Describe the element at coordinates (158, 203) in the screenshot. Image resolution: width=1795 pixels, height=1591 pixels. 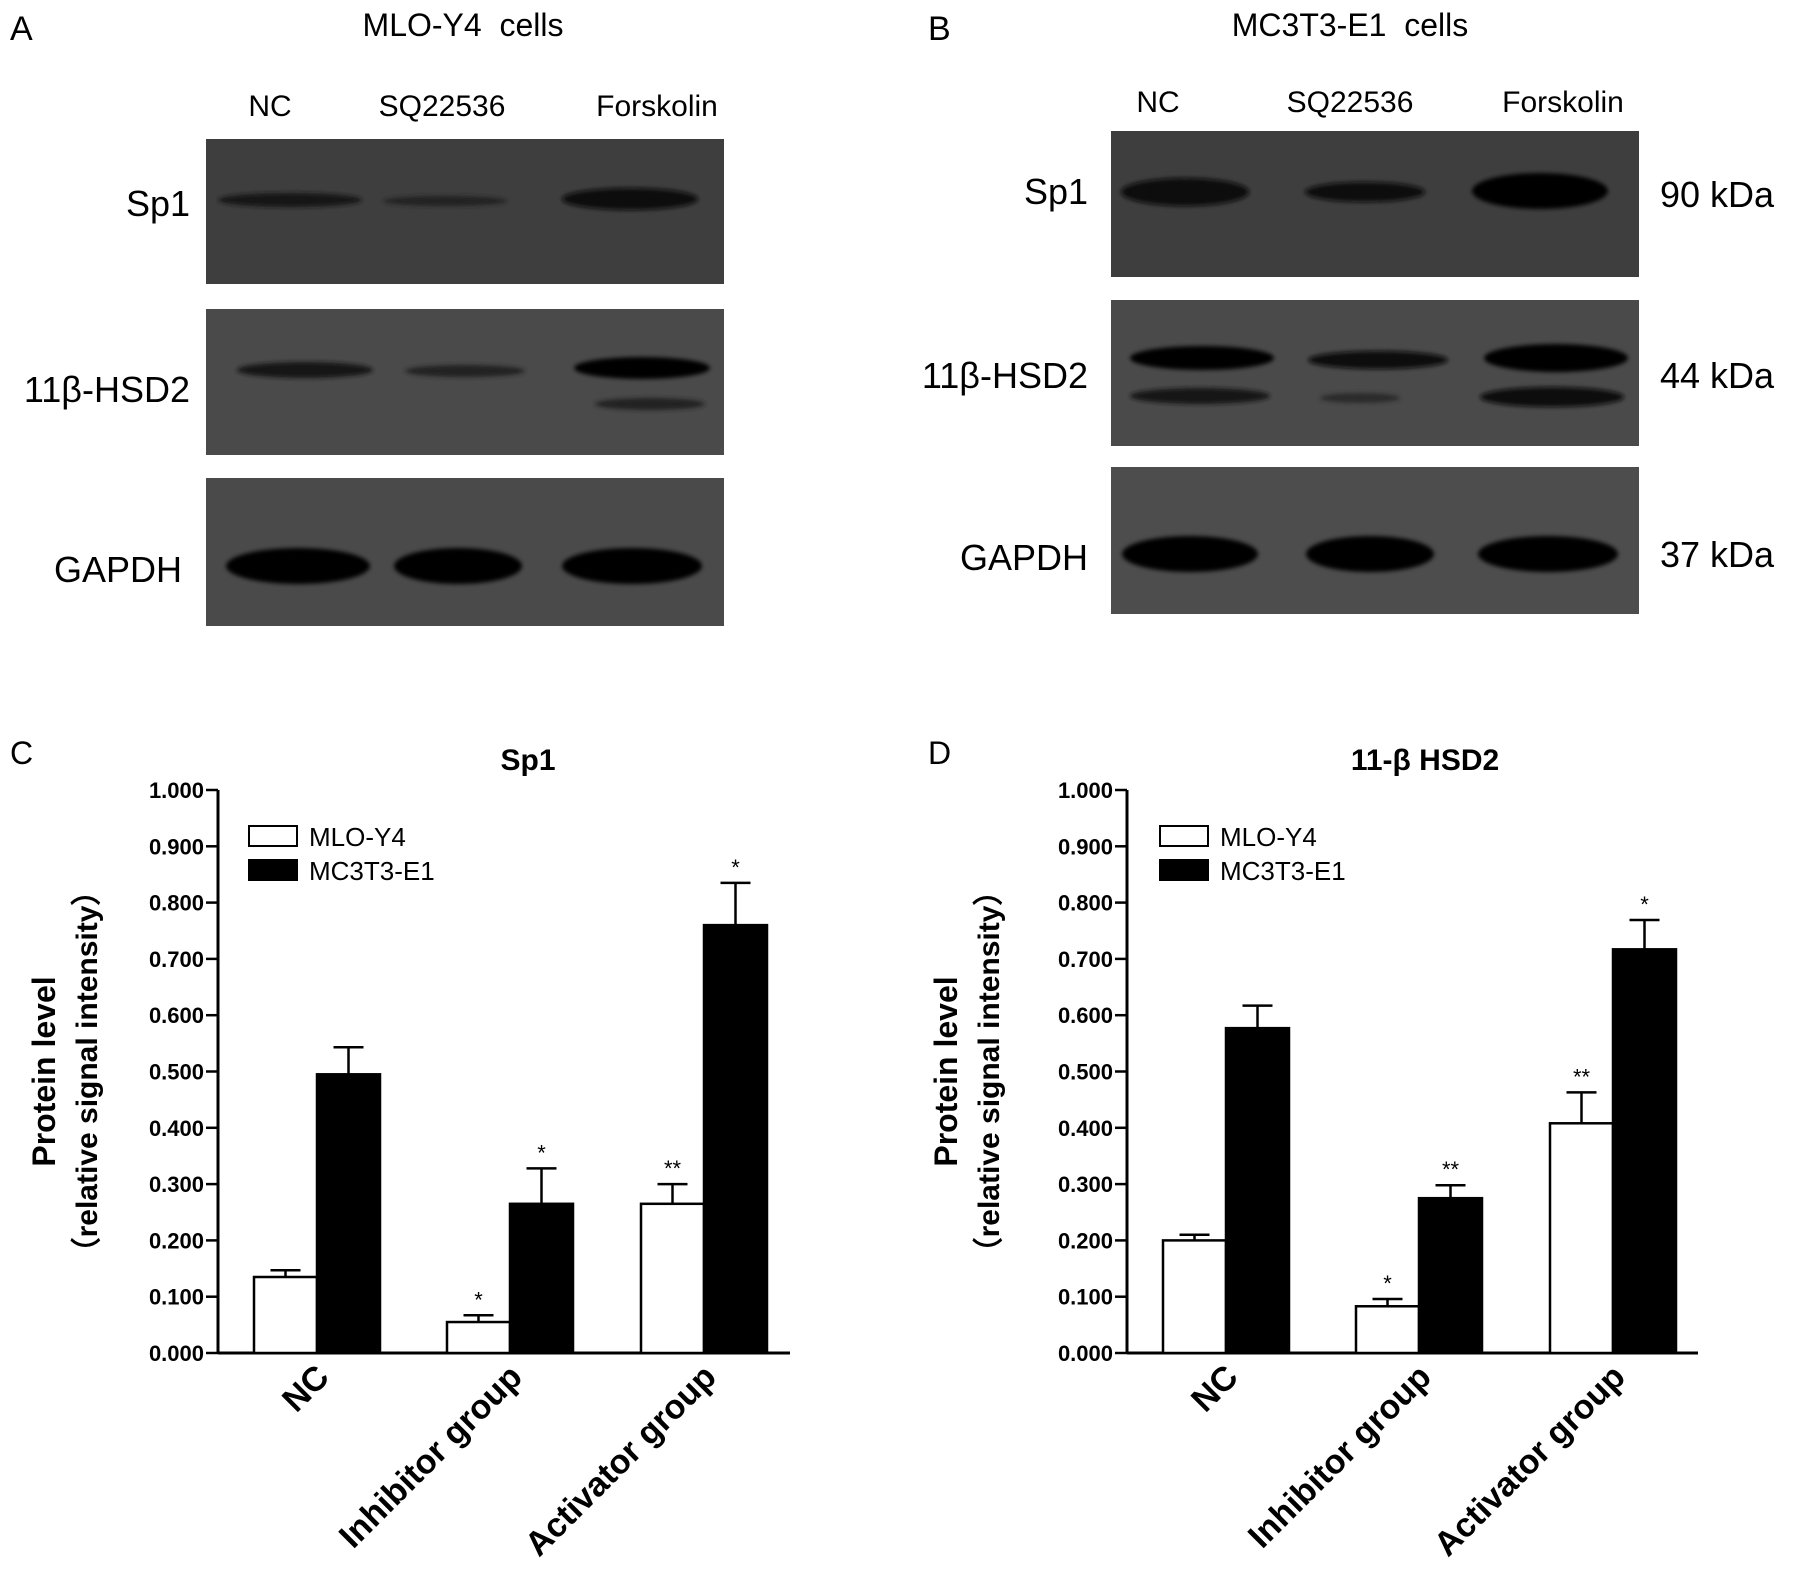
I see `panel-a-row-label: Sp1` at that location.